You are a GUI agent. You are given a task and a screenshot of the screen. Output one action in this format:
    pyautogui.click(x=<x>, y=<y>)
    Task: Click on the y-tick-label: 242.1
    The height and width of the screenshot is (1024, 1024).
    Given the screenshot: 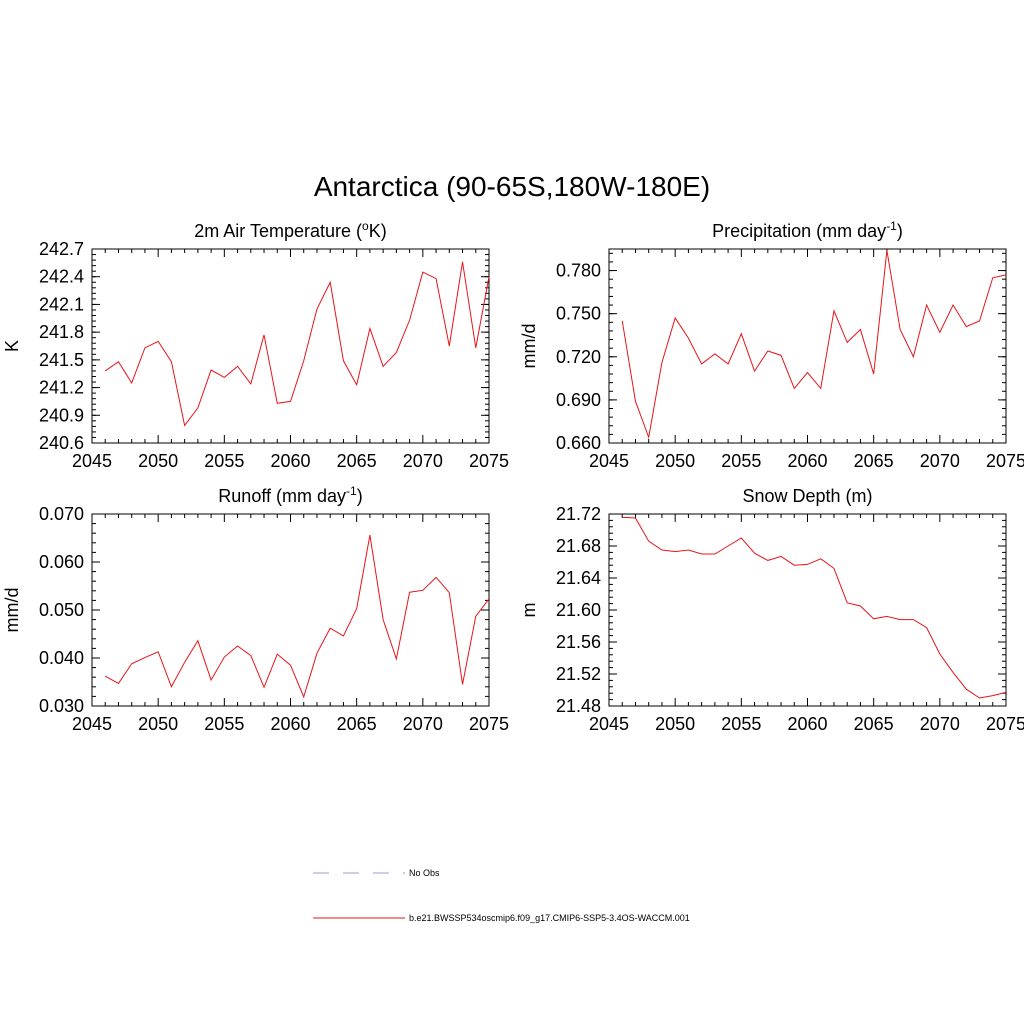 What is the action you would take?
    pyautogui.click(x=61, y=304)
    